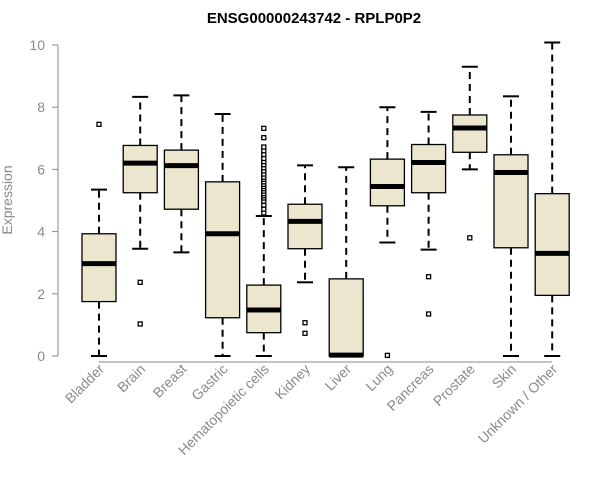 The image size is (600, 500). I want to click on y-tick-label: 4, so click(41, 232).